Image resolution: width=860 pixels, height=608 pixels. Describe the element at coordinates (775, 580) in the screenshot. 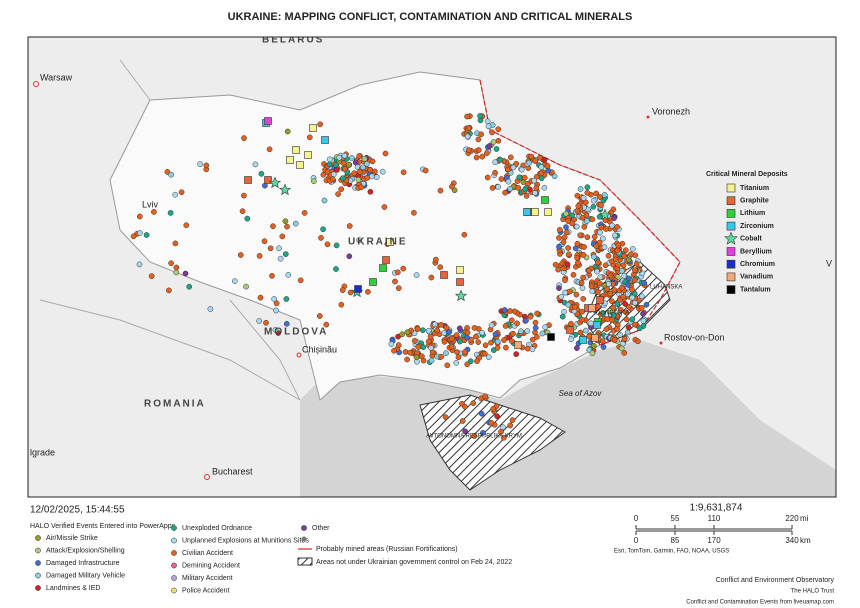

I see `credit: Conflict and Environment Observatory` at that location.